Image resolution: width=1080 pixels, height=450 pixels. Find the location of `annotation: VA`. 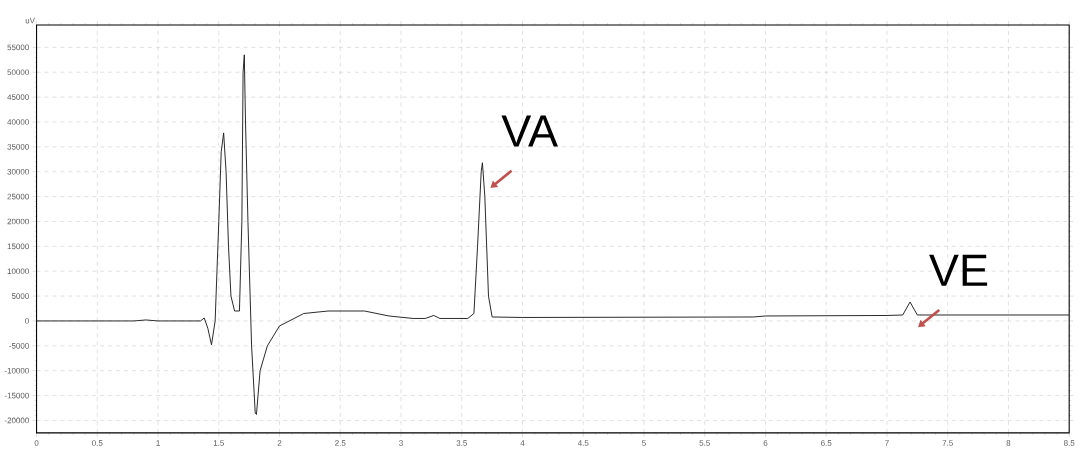

annotation: VA is located at coordinates (529, 131).